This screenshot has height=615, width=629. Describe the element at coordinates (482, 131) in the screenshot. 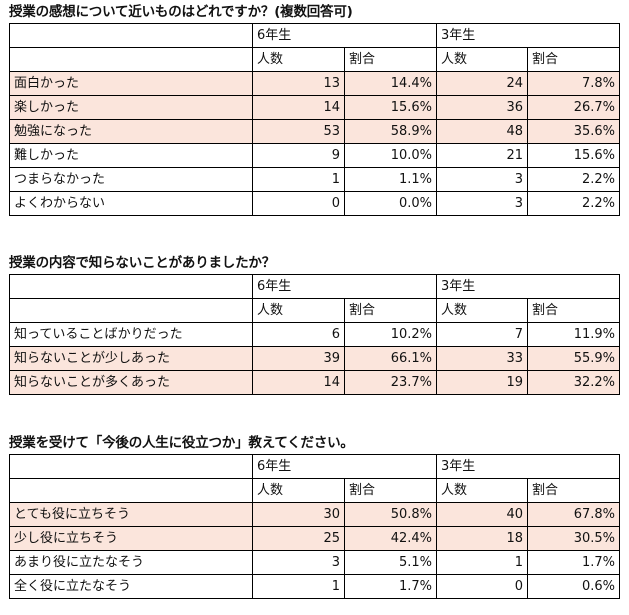

I see `grade3-count: 48` at that location.